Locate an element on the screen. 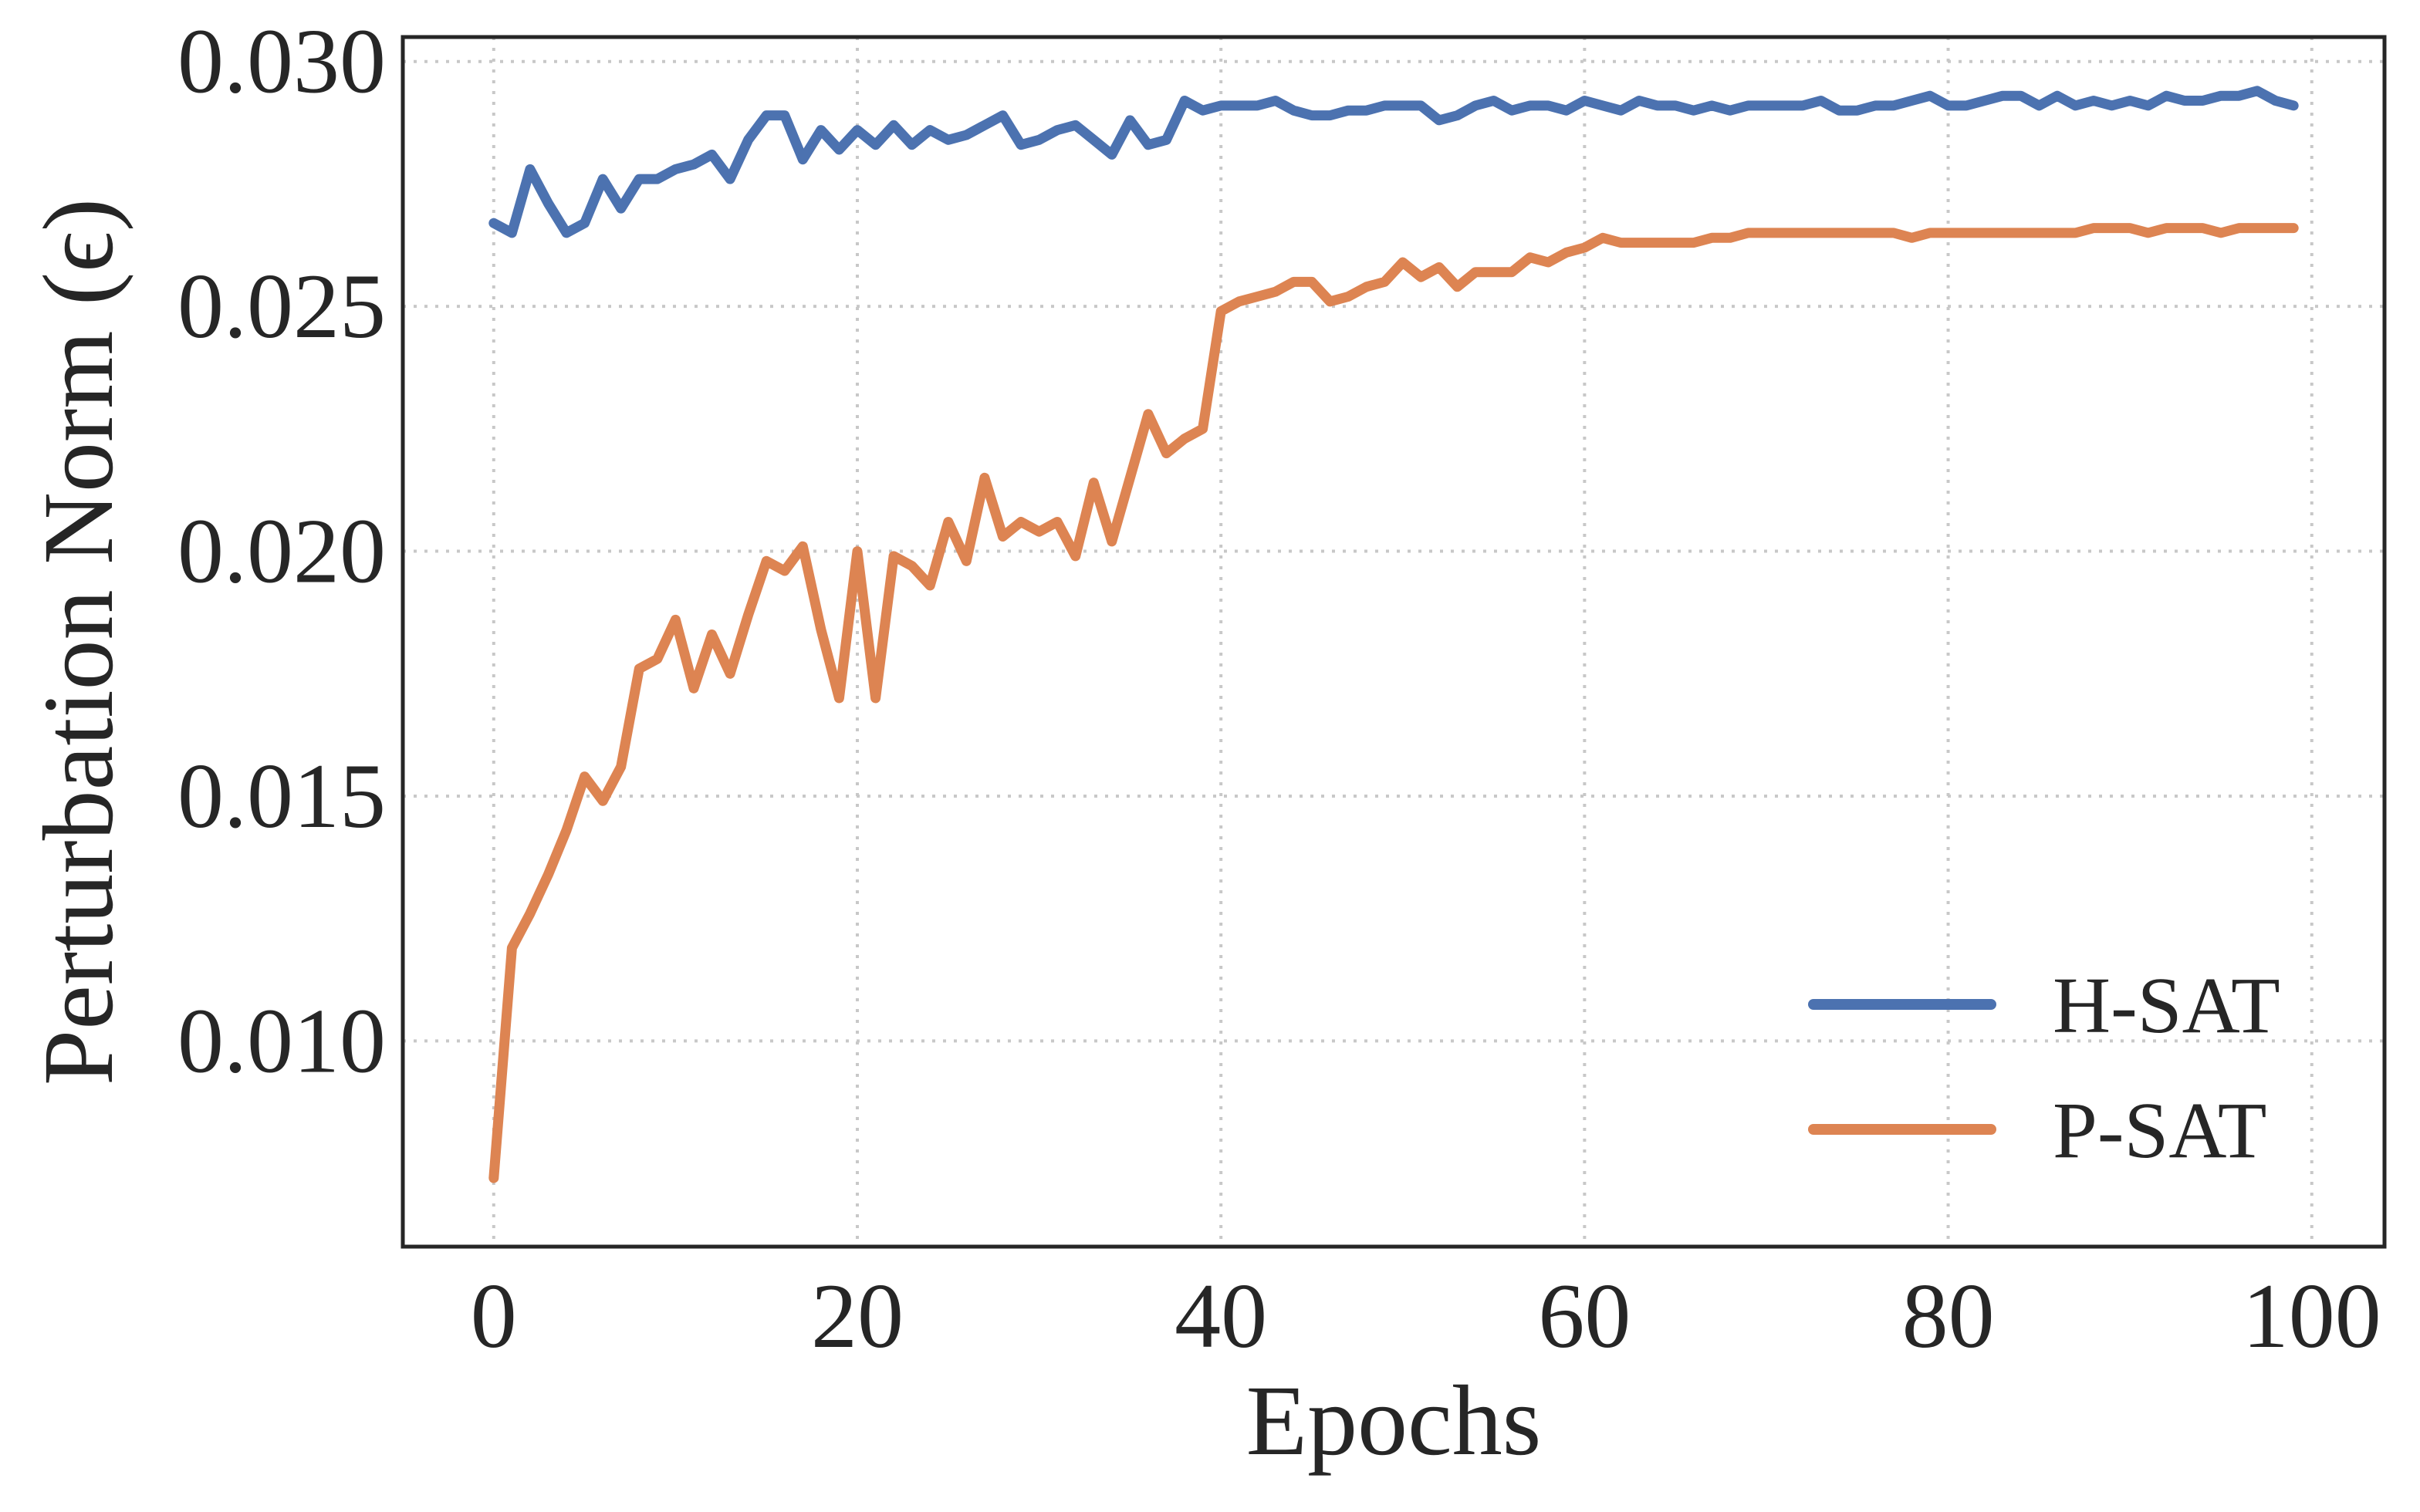 The width and height of the screenshot is (2420, 1512). legend-label: P-SAT is located at coordinates (2159, 1131).